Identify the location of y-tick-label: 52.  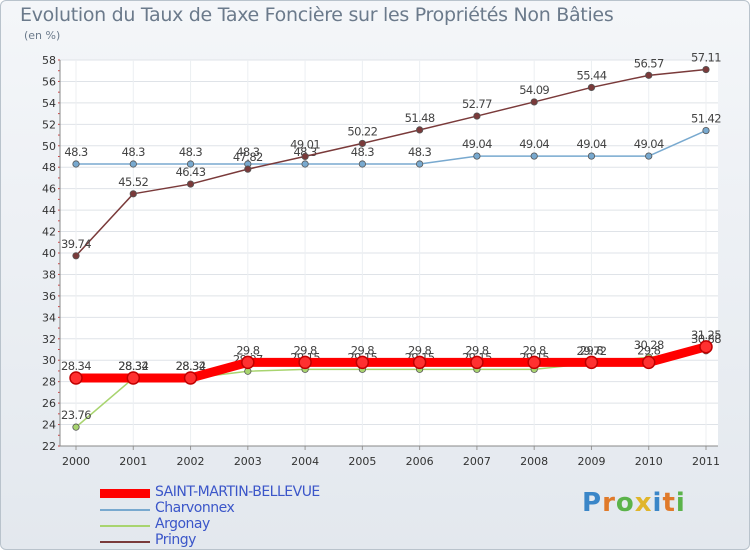
(49, 124).